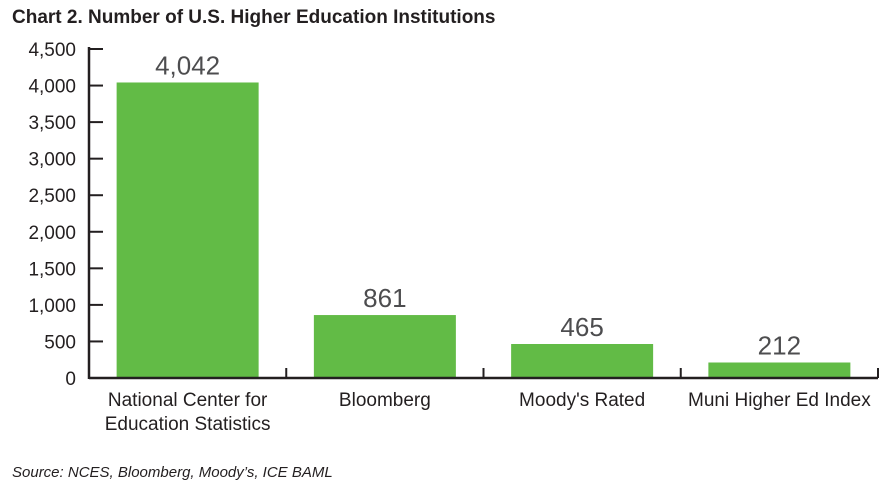  I want to click on bar-value-label: 212, so click(779, 346).